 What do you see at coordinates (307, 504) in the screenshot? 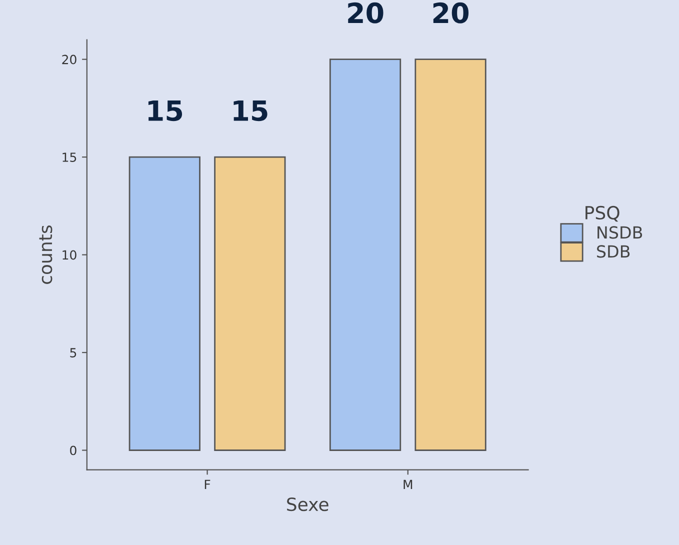
I see `x-axis-title: Sexe` at bounding box center [307, 504].